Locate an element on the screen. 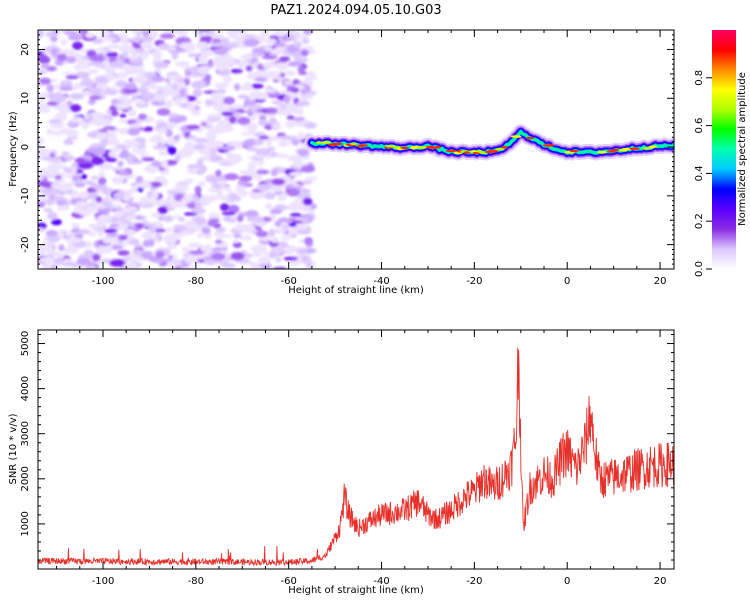 The width and height of the screenshot is (750, 600). colorbar-ticks: 0.0 0.2 0.4 0.6 0.8 is located at coordinates (703, 173).